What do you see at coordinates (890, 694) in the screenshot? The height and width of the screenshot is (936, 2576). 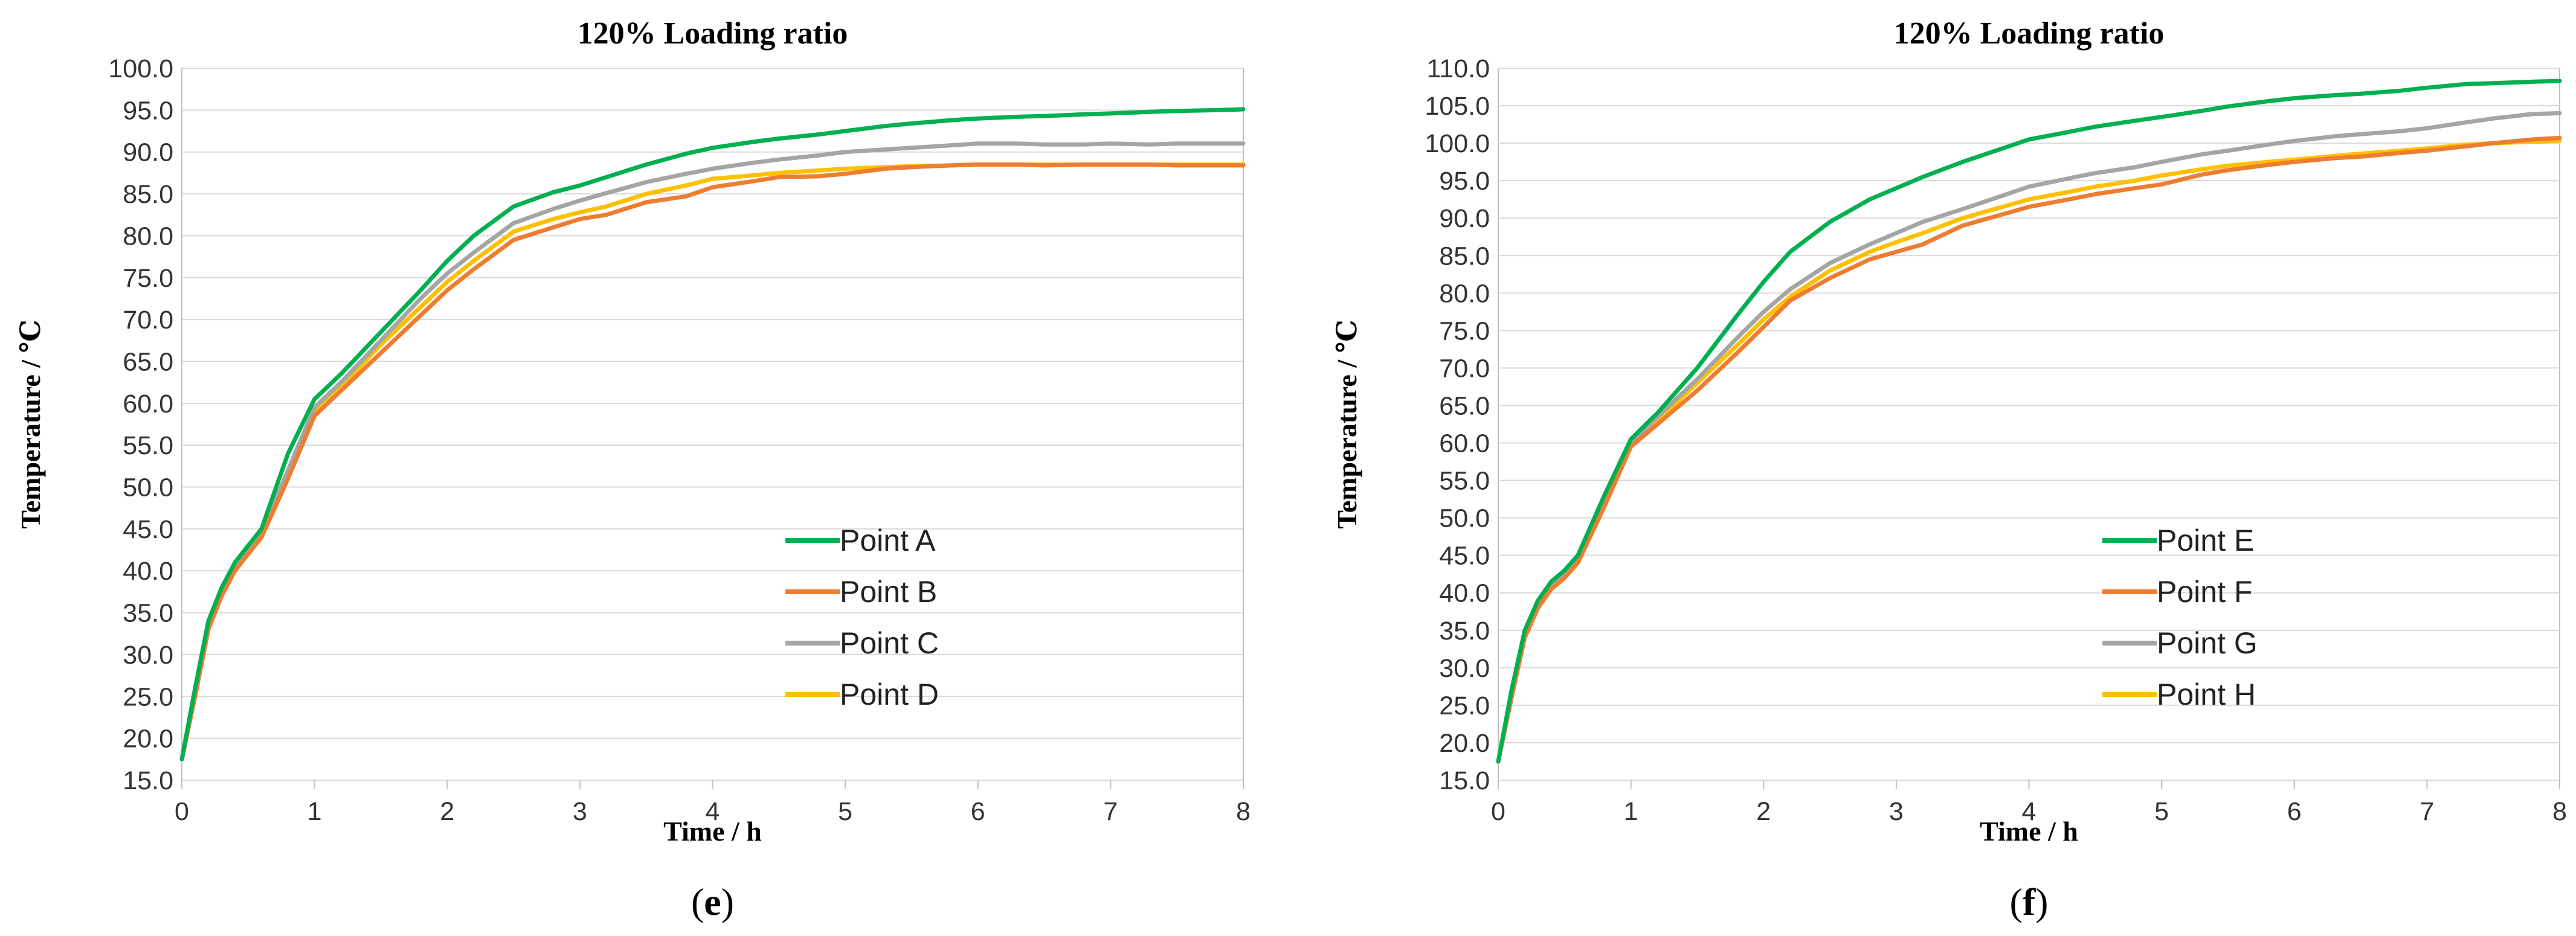 I see `legend-label: Point D` at bounding box center [890, 694].